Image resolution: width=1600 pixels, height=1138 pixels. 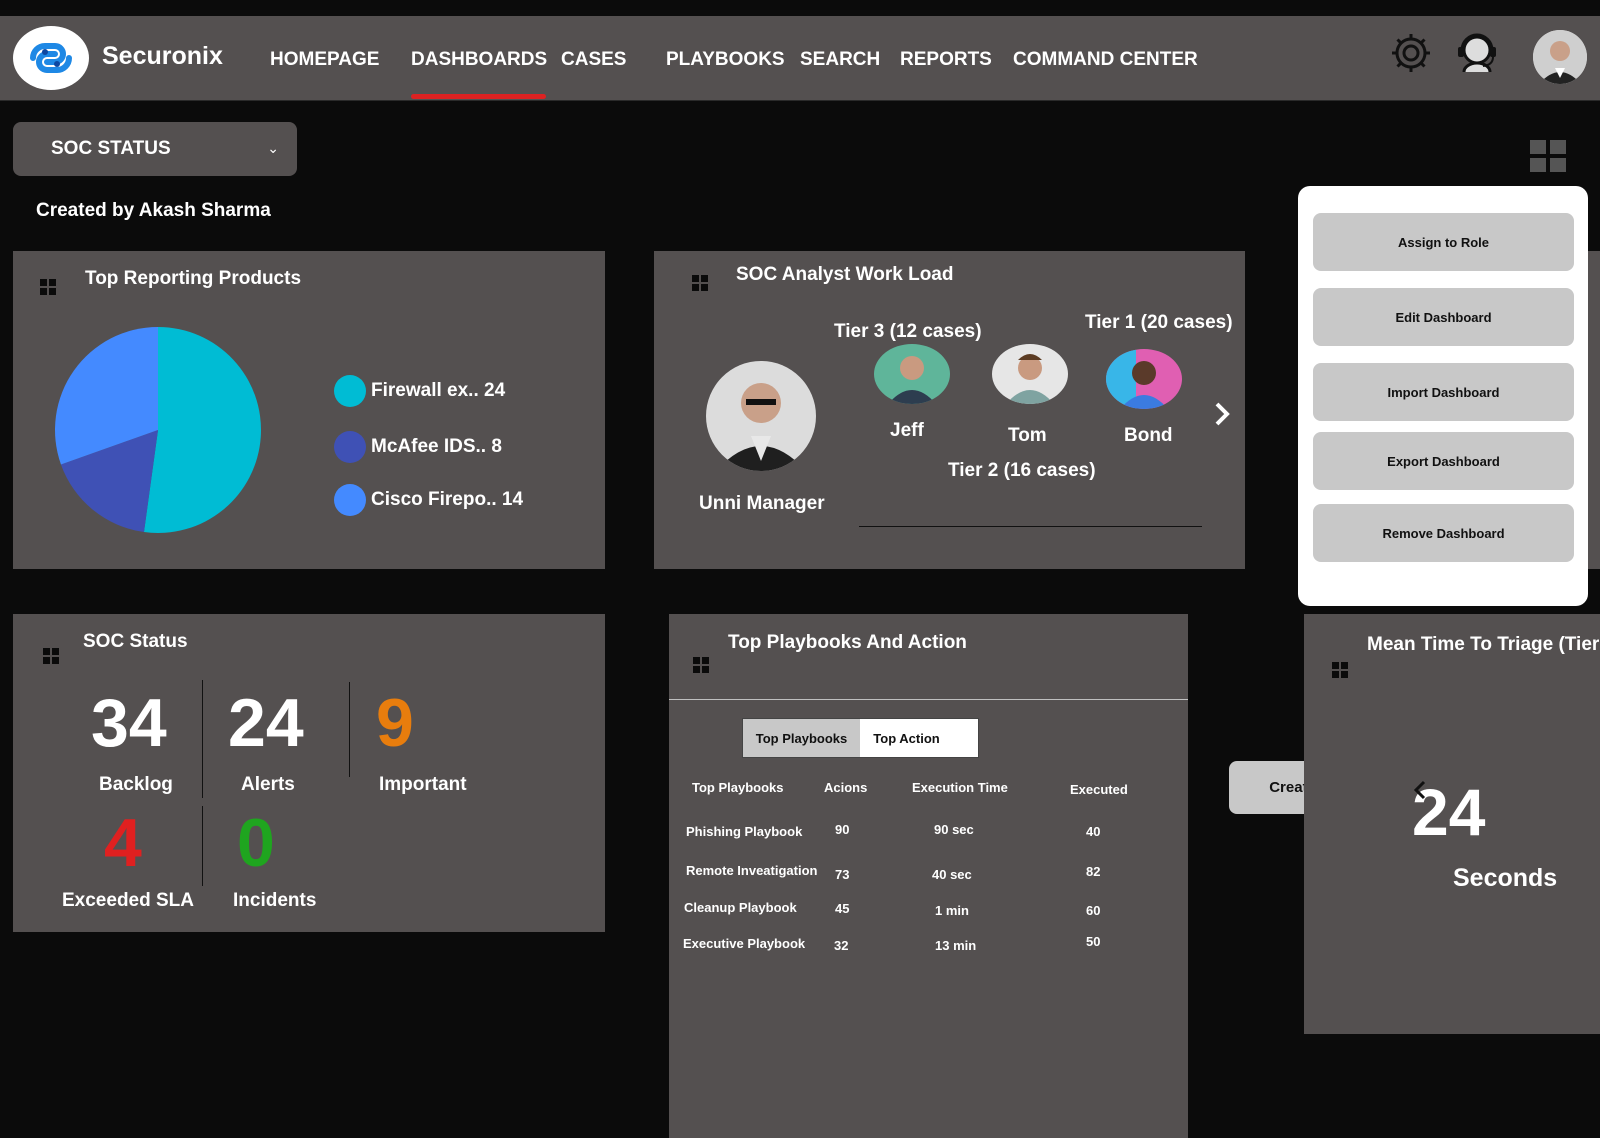 What do you see at coordinates (1477, 55) in the screenshot?
I see `support-agent-icon` at bounding box center [1477, 55].